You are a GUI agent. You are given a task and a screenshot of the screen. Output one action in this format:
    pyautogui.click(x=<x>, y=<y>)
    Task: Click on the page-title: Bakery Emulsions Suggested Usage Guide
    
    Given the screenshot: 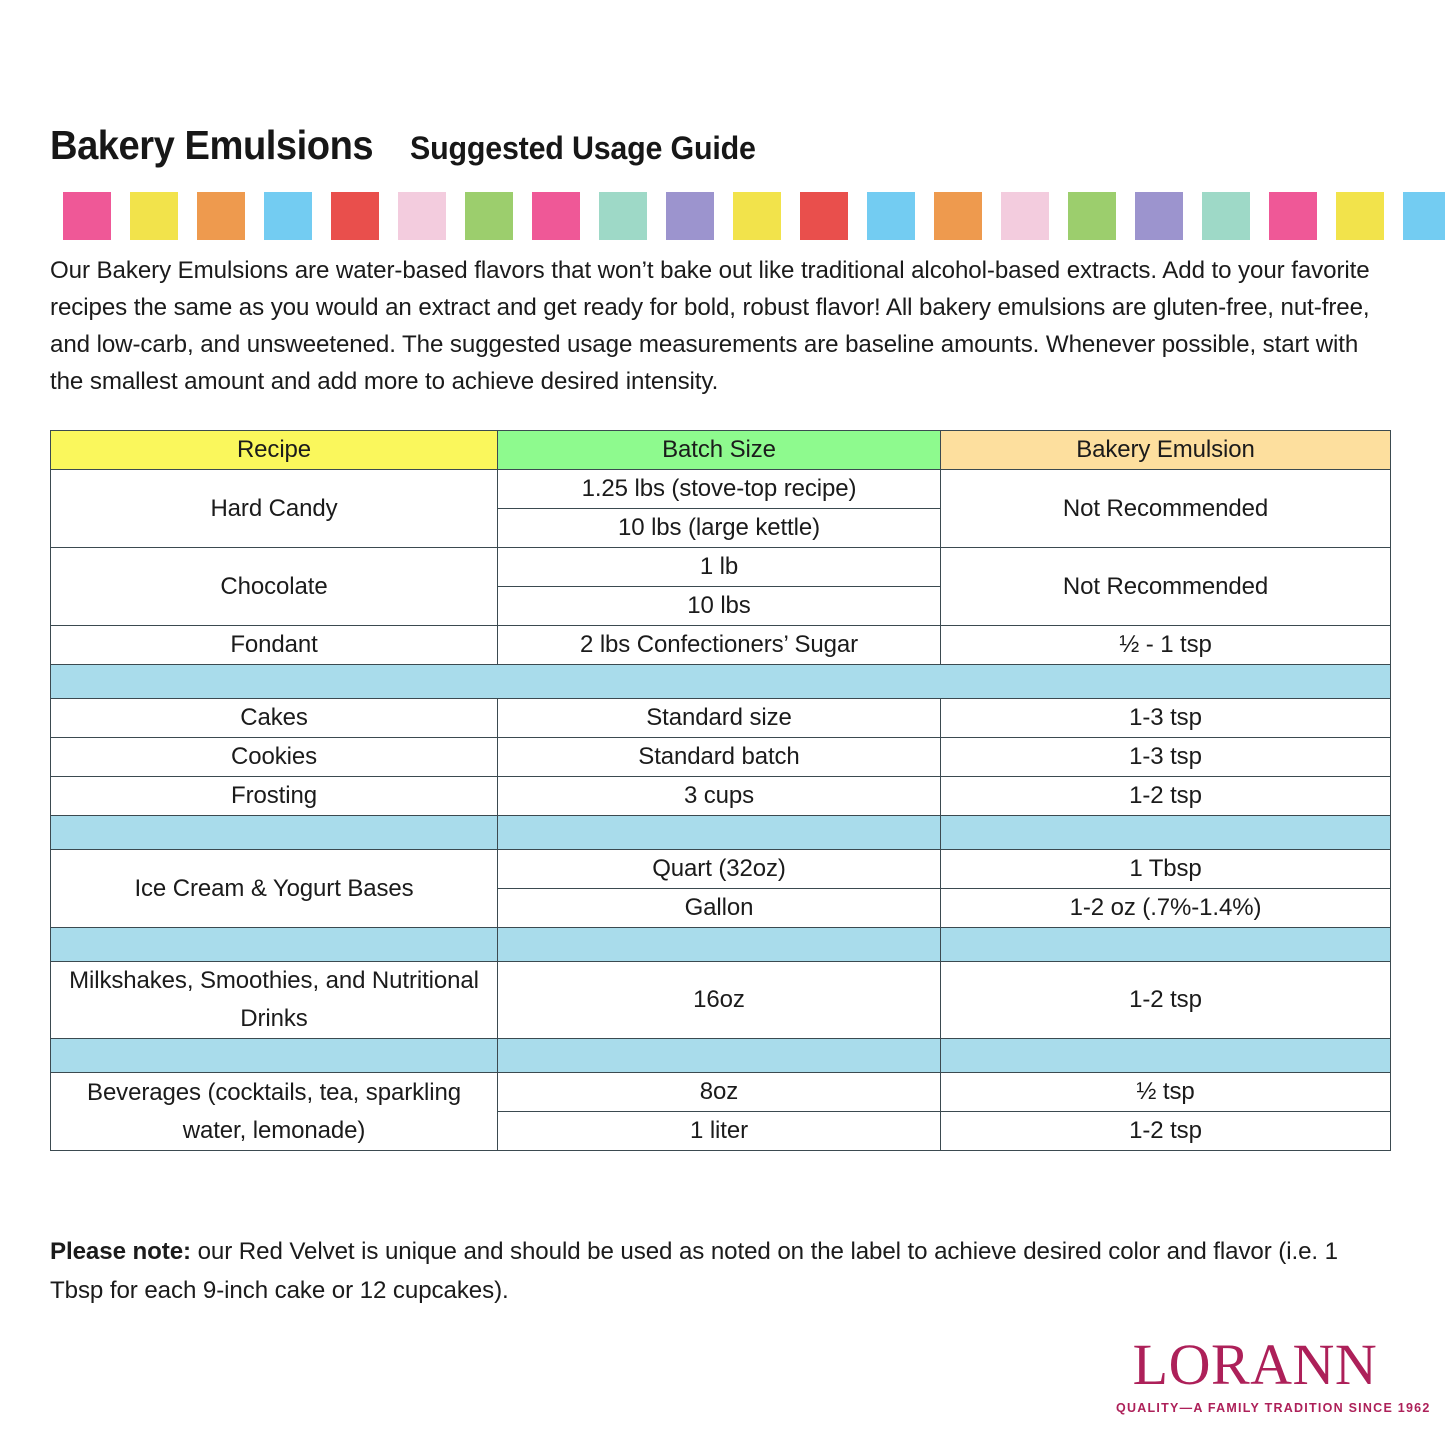 What is the action you would take?
    pyautogui.click(x=411, y=145)
    